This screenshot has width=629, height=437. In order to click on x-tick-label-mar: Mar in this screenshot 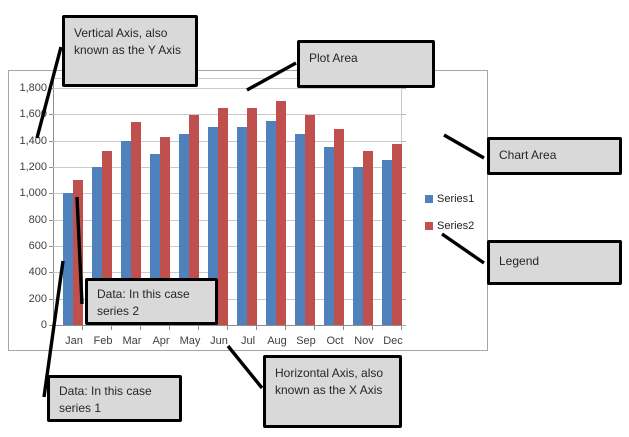, I will do `click(132, 341)`.